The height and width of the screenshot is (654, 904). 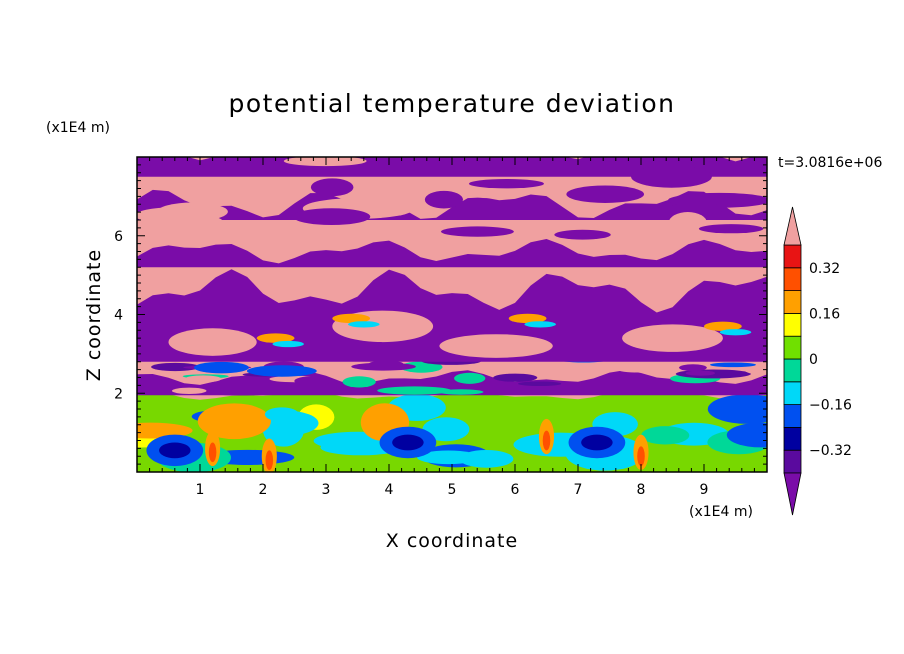 I want to click on x-tick-label: 2, so click(x=263, y=490).